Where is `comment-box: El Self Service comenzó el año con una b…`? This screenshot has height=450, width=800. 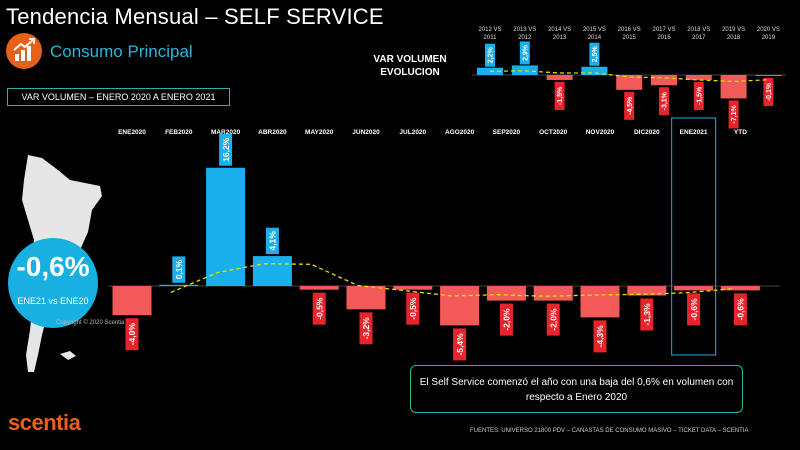
comment-box: El Self Service comenzó el año con una b… is located at coordinates (576, 389).